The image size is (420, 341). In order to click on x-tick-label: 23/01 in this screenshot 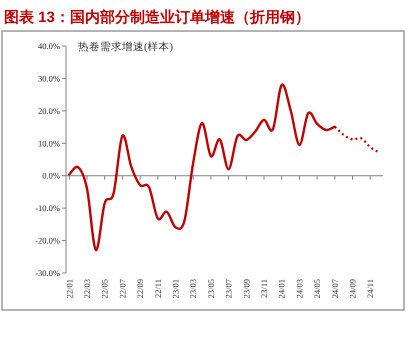, I will do `click(175, 288)`.